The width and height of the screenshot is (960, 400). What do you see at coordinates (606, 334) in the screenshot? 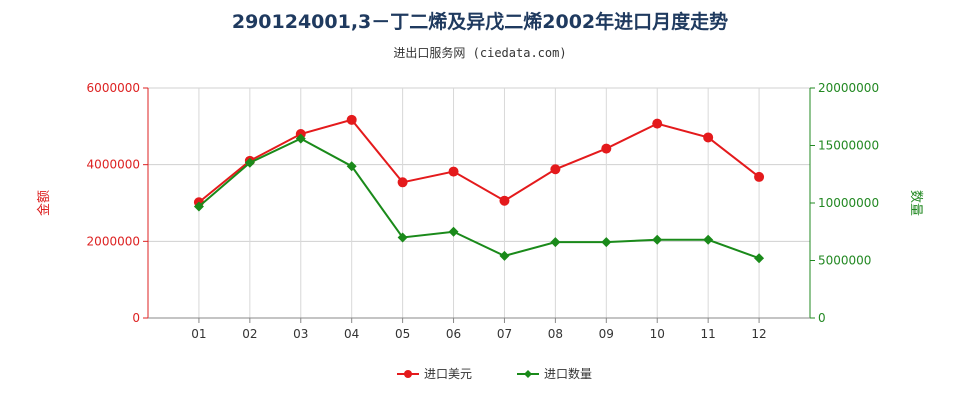
I see `x-tick-label: 09` at bounding box center [606, 334].